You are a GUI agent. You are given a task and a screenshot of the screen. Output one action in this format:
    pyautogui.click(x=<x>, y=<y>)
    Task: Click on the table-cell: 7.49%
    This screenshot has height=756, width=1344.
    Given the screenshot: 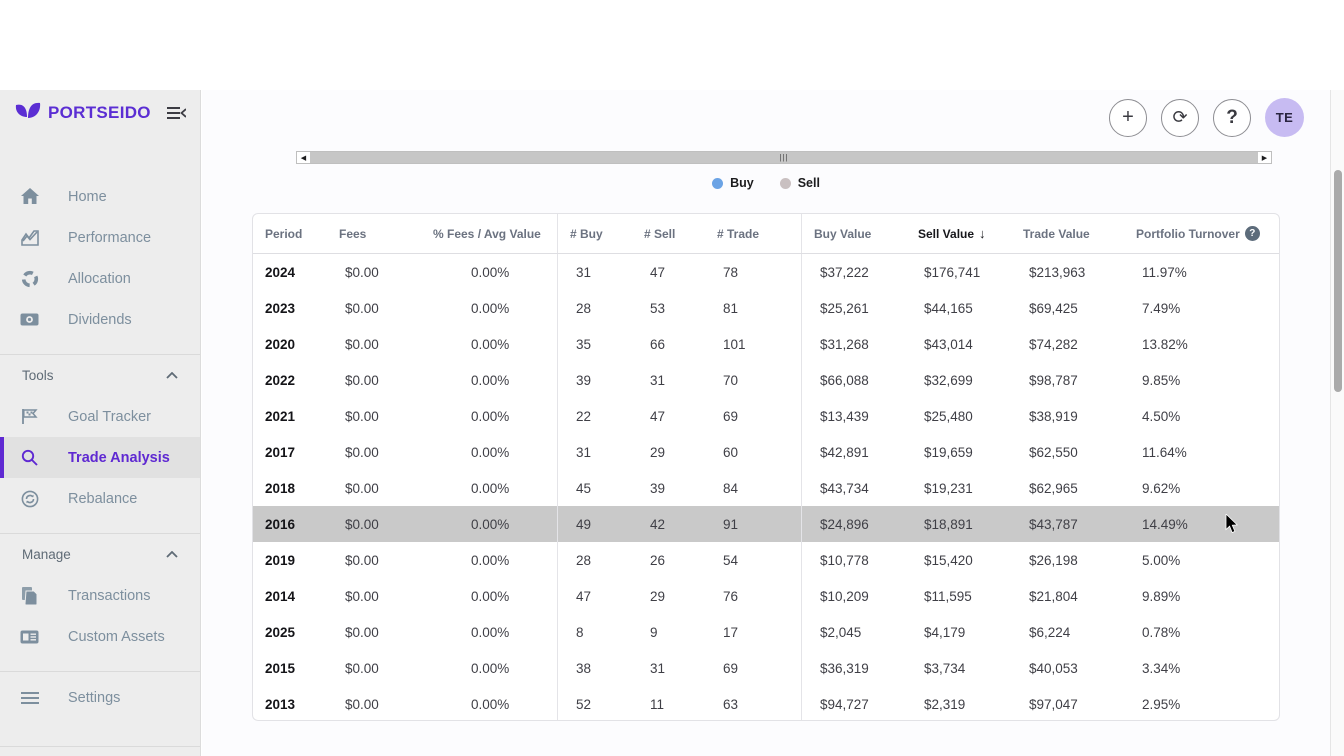 What is the action you would take?
    pyautogui.click(x=1161, y=308)
    